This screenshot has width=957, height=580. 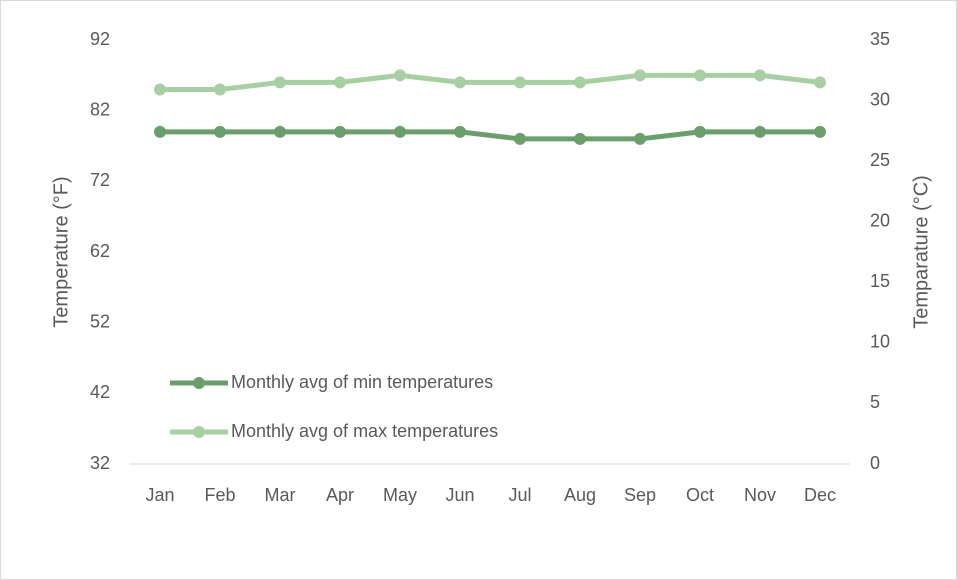 What do you see at coordinates (340, 495) in the screenshot?
I see `x-tick-label: Apr` at bounding box center [340, 495].